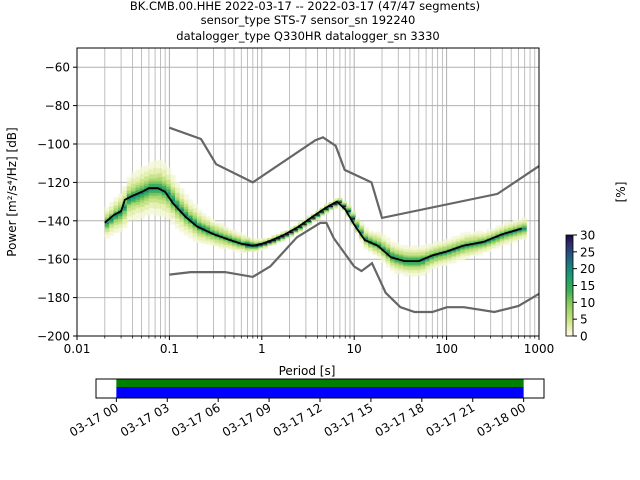 This screenshot has height=480, width=640. I want to click on y-axis-label: Power [m²/s⁴/Hz] [dB], so click(12, 191).